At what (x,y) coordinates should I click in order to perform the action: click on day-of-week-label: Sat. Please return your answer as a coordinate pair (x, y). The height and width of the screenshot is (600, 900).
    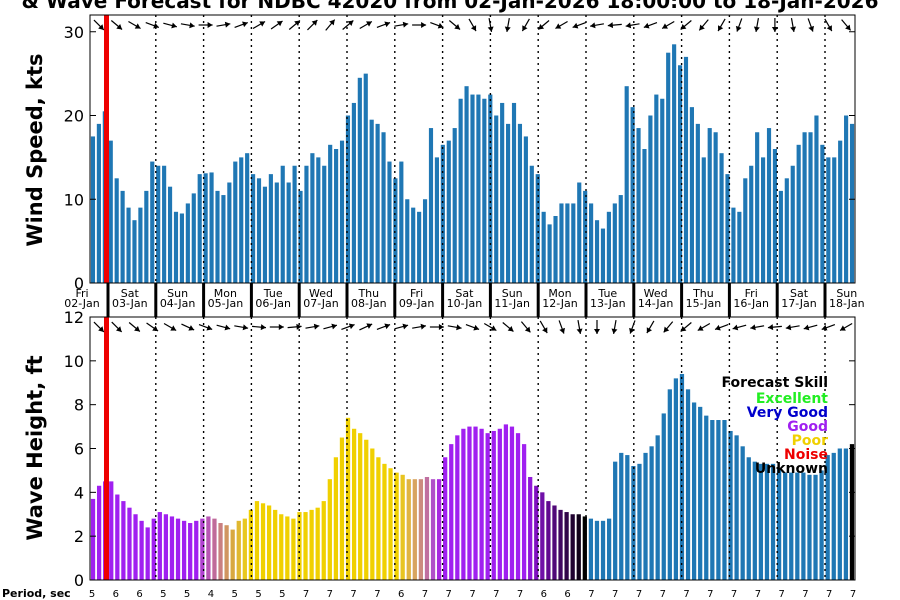
    Looking at the image, I should click on (799, 293).